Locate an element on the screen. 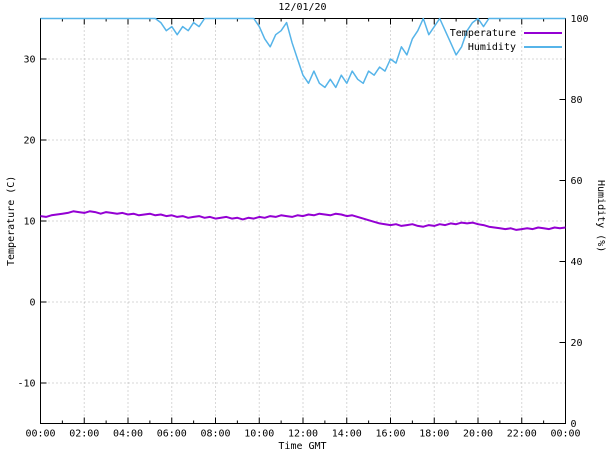 The height and width of the screenshot is (459, 614). y-axis-right-label: Humidity (%) is located at coordinates (600, 216).